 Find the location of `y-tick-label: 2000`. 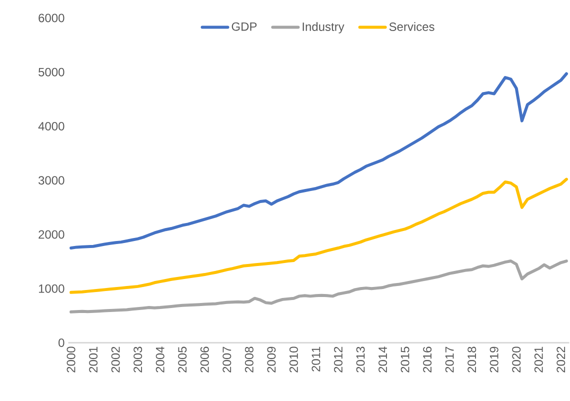

y-tick-label: 2000 is located at coordinates (51, 234).